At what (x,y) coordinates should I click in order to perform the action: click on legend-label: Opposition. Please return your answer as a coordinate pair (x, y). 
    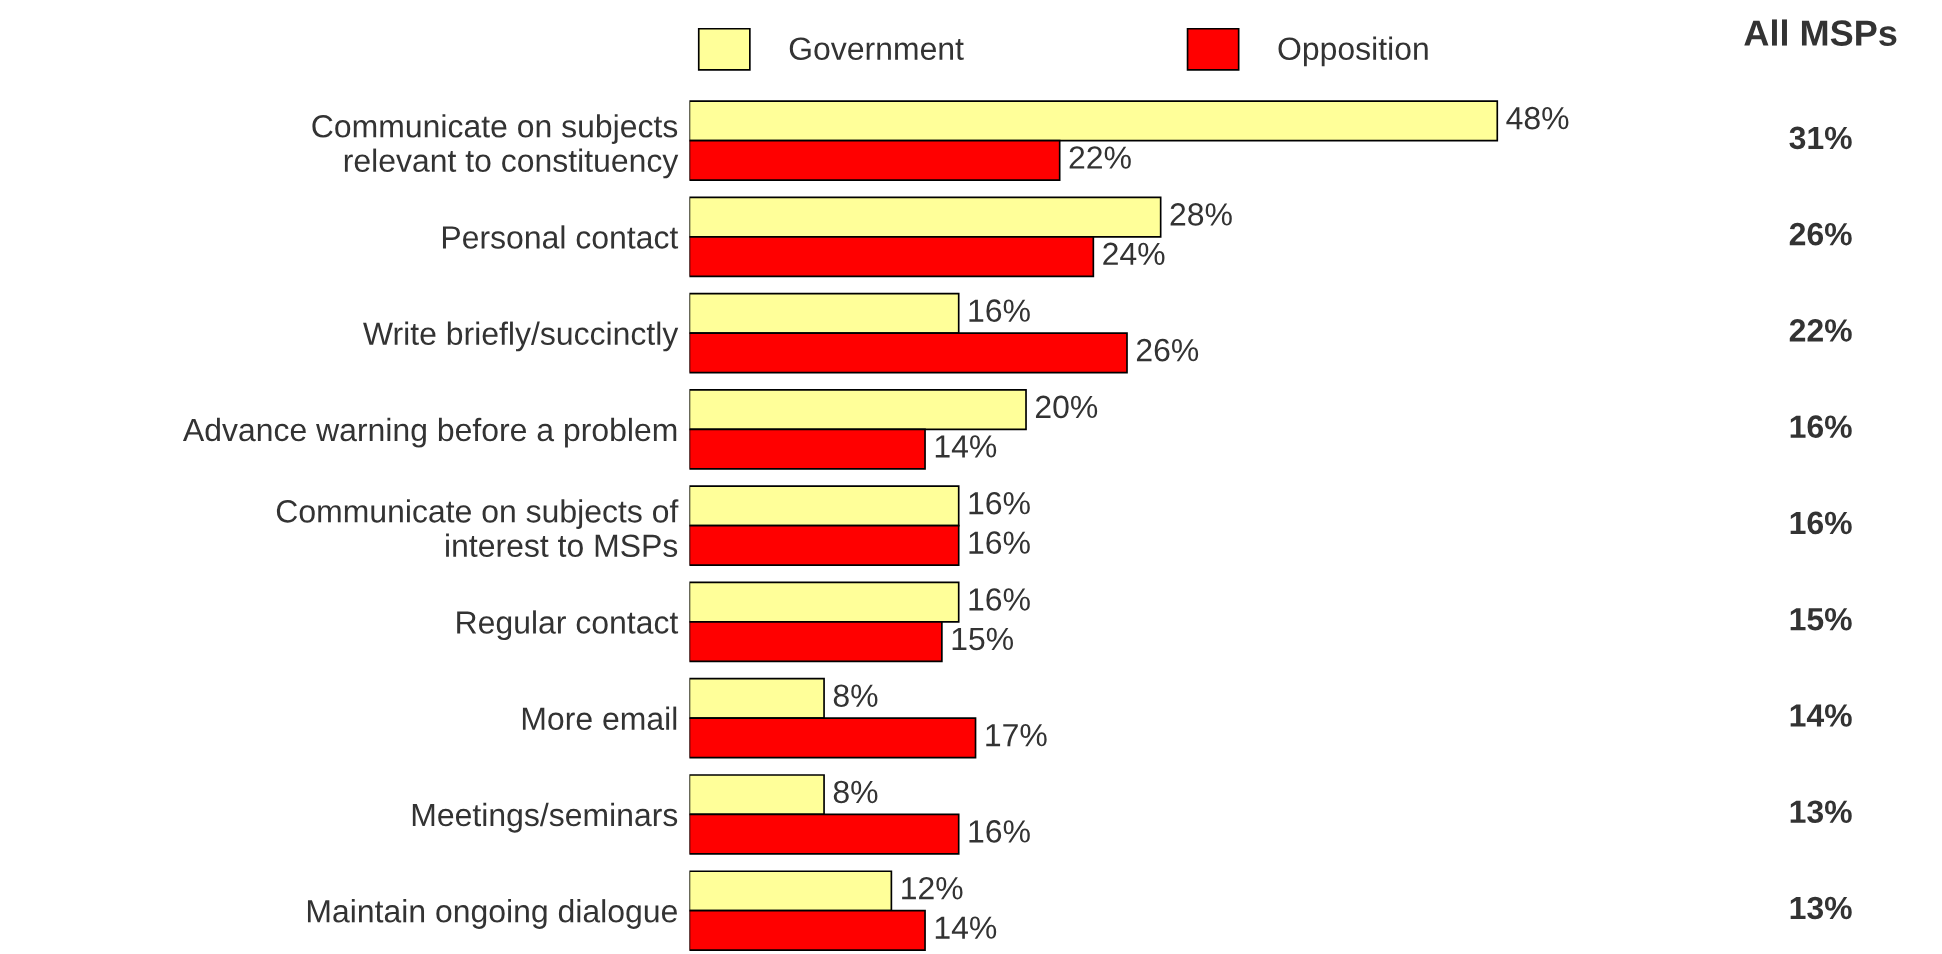
    Looking at the image, I should click on (1353, 51).